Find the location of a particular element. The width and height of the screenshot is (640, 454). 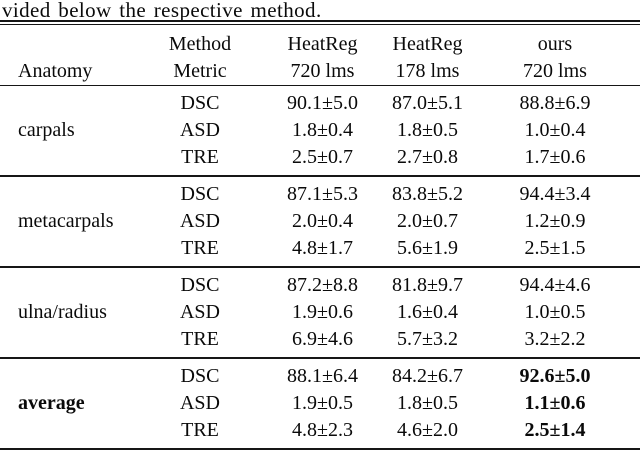

value-cell: 5.7±3.2 is located at coordinates (427, 339).